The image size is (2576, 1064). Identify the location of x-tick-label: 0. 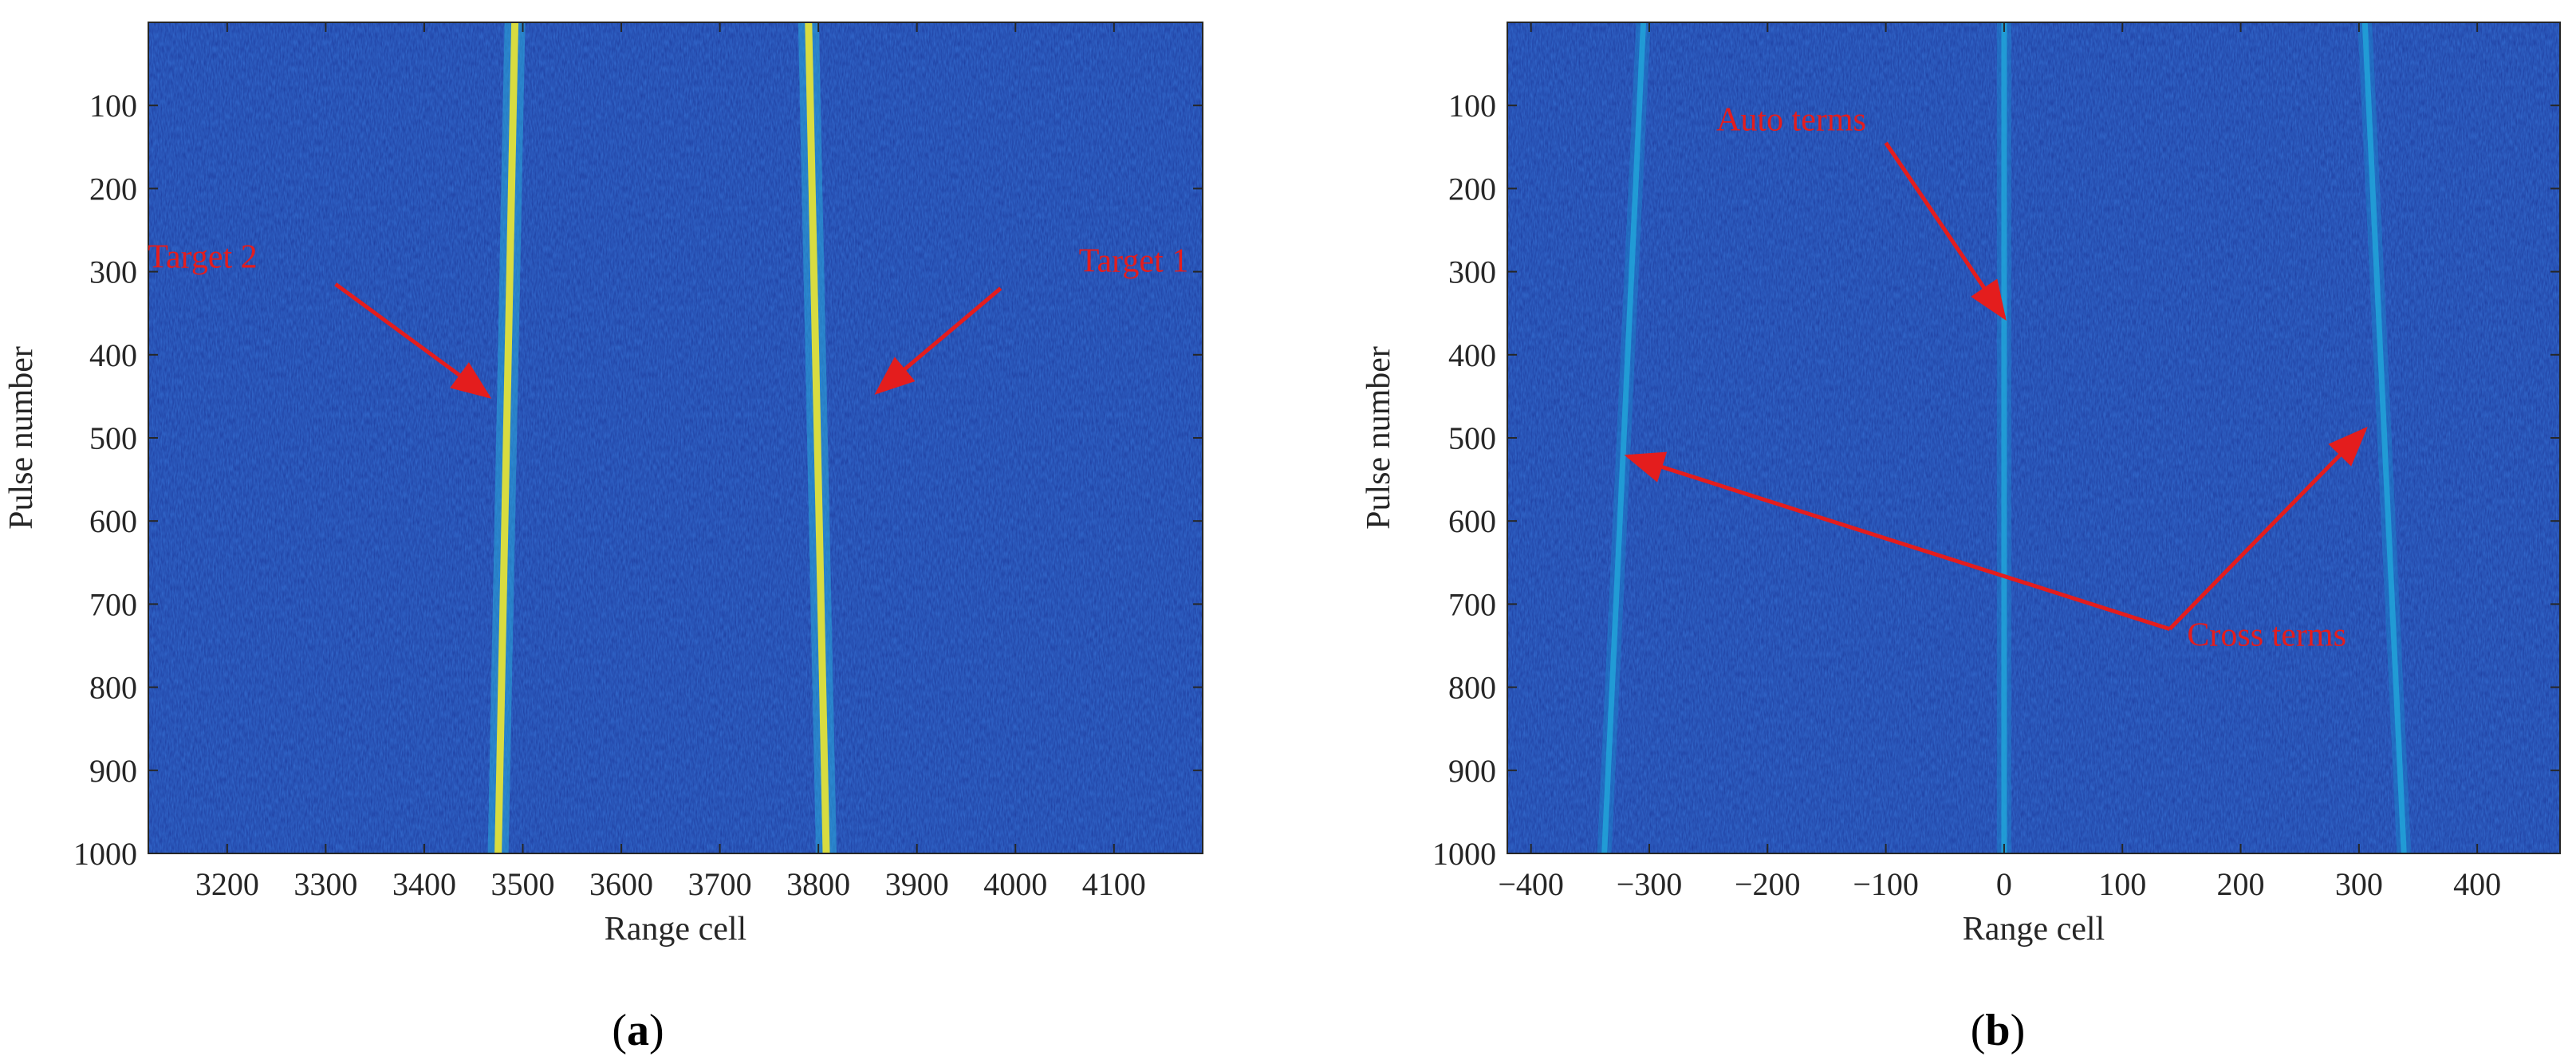
(2004, 884).